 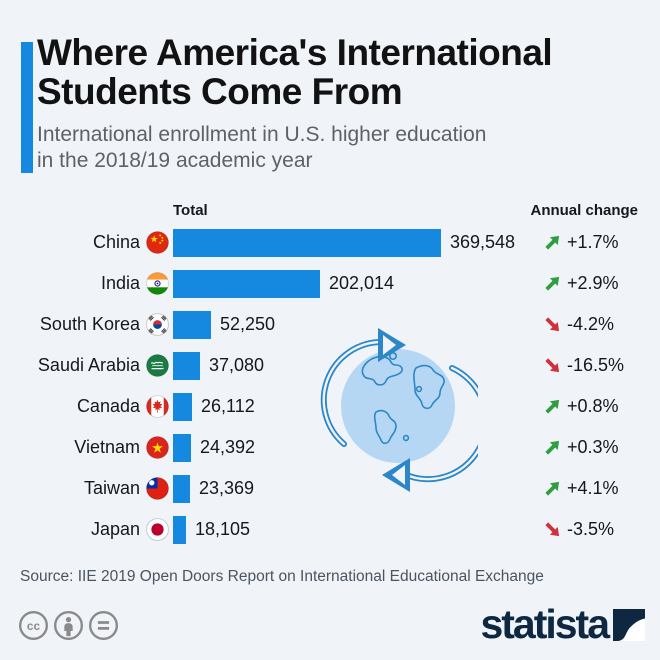 What do you see at coordinates (545, 624) in the screenshot?
I see `statista-wordmark: statista` at bounding box center [545, 624].